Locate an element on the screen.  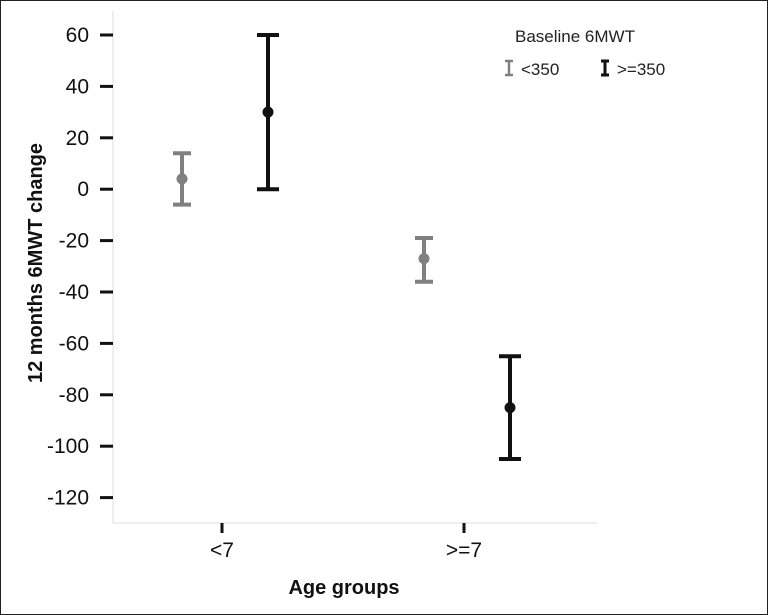
x-axis-title: Age groups is located at coordinates (343, 588).